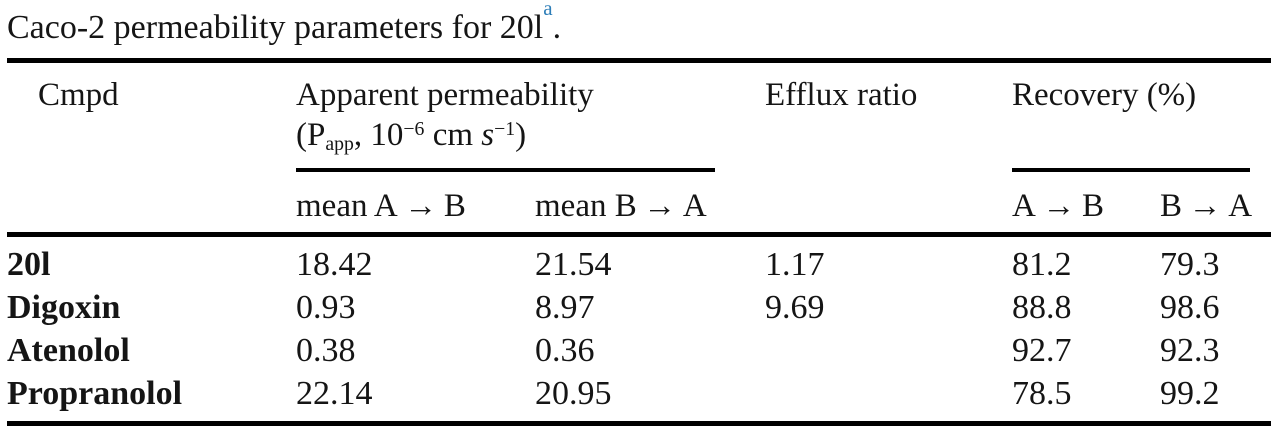 This screenshot has width=1275, height=435. Describe the element at coordinates (639, 350) in the screenshot. I see `table-row: Atenolol 0.38 0.36 92.7 92.3` at that location.